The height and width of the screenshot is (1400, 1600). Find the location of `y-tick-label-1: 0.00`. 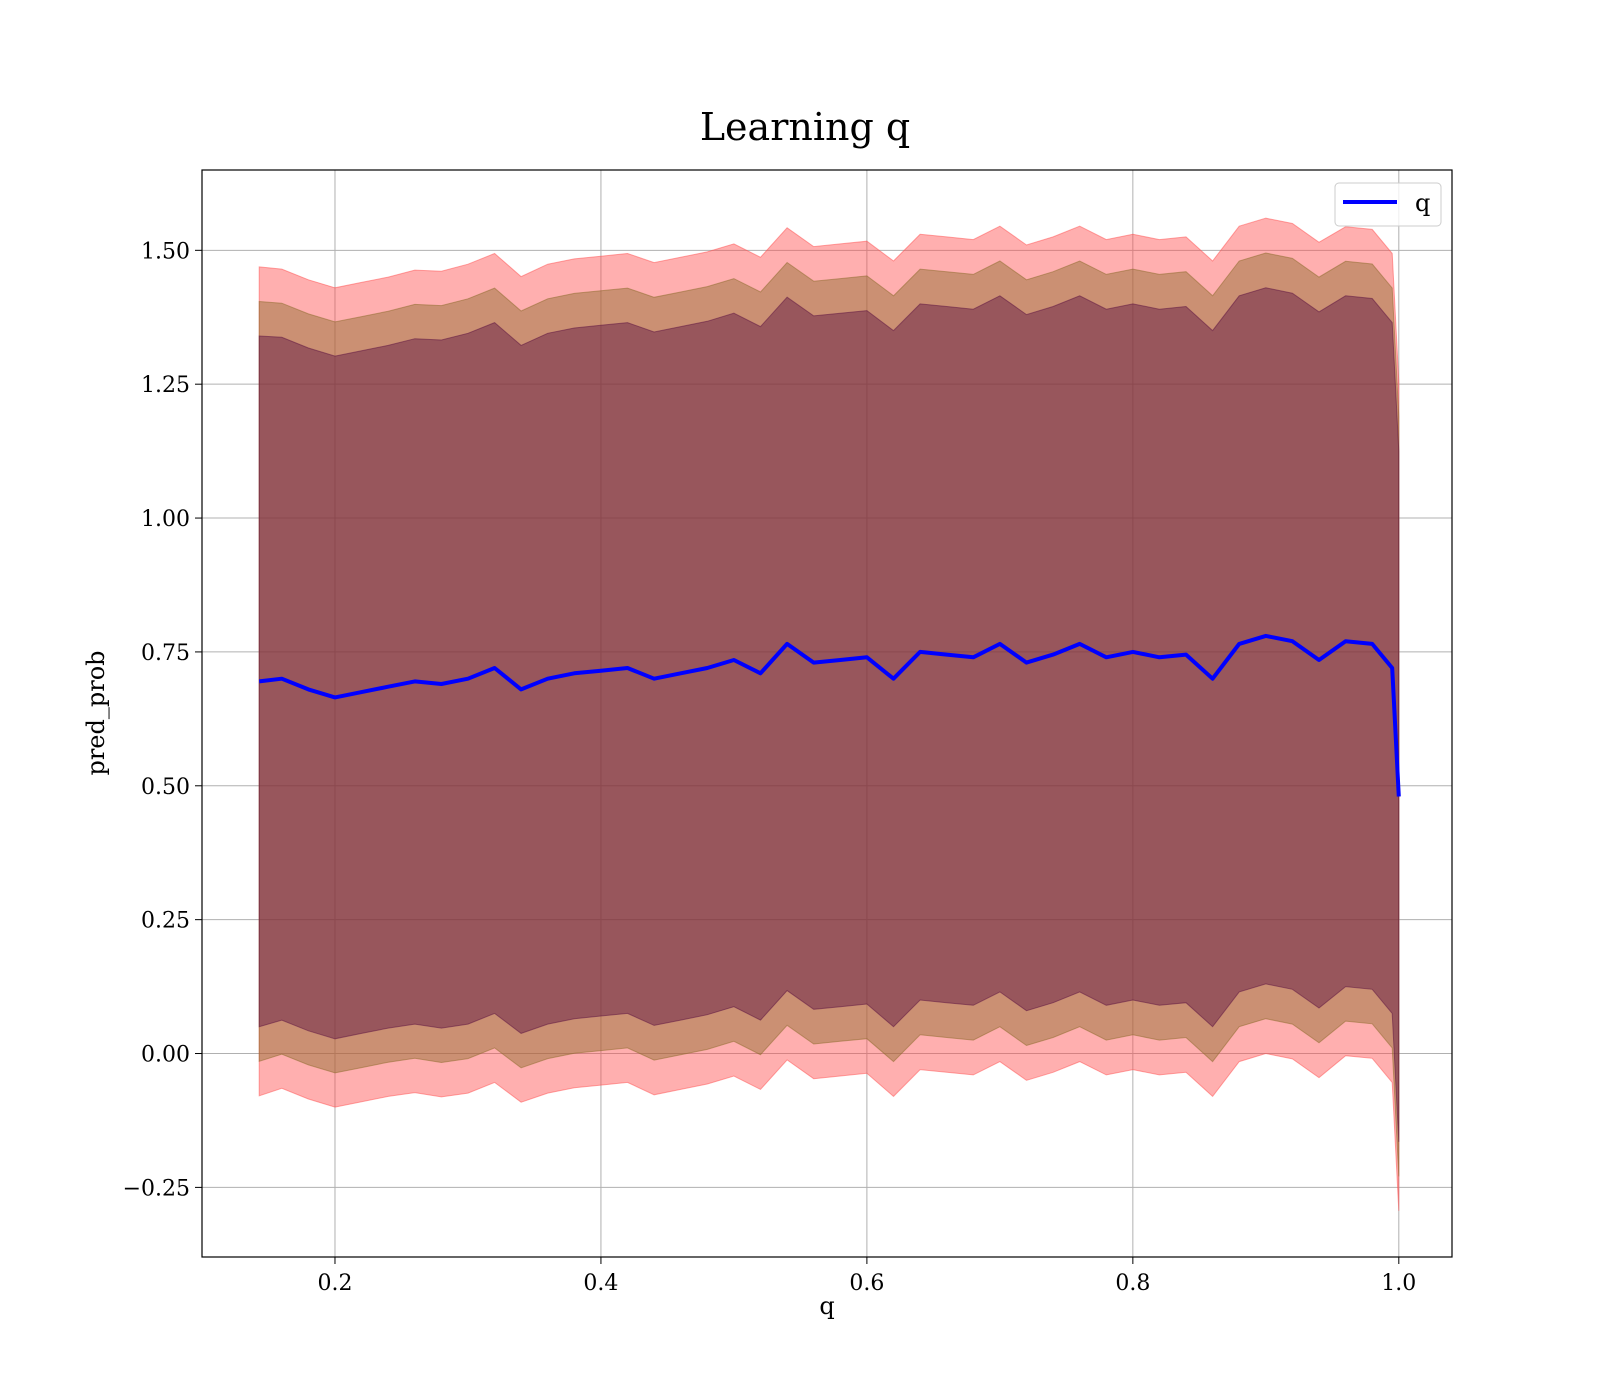

y-tick-label-1: 0.00 is located at coordinates (165, 1055).